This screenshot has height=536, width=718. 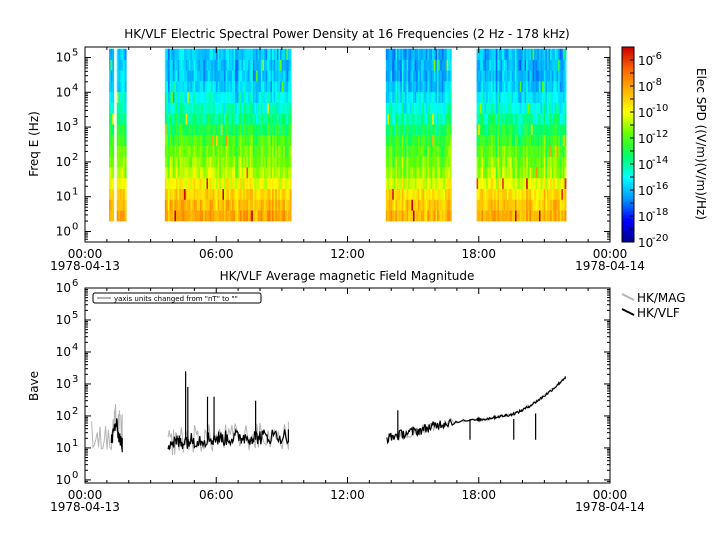 I want to click on colorbar-gradient-step, so click(x=628, y=87).